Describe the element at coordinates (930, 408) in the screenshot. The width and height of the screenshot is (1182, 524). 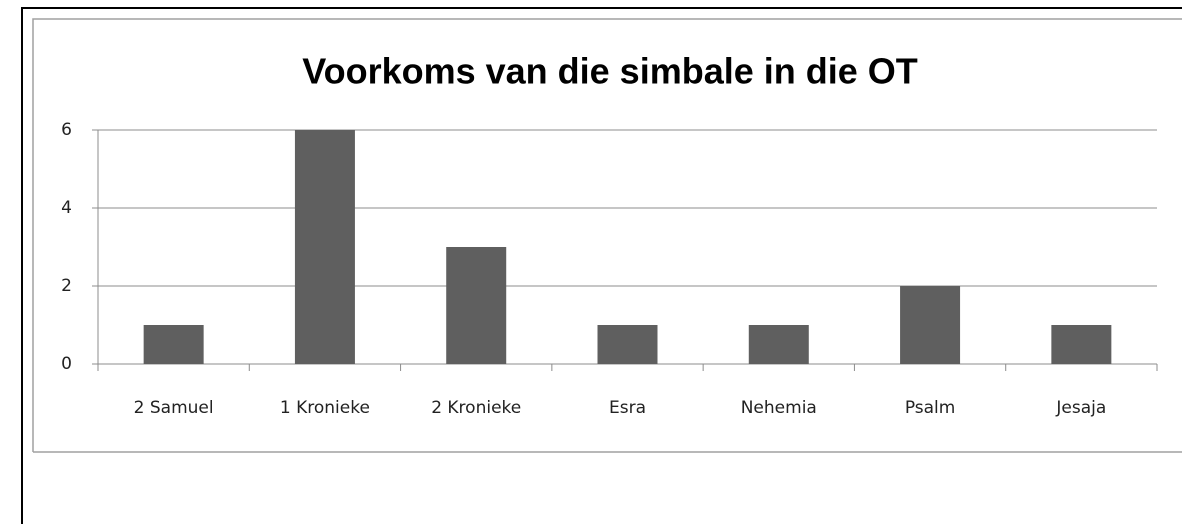
I see `x-tick-label: Psalm` at that location.